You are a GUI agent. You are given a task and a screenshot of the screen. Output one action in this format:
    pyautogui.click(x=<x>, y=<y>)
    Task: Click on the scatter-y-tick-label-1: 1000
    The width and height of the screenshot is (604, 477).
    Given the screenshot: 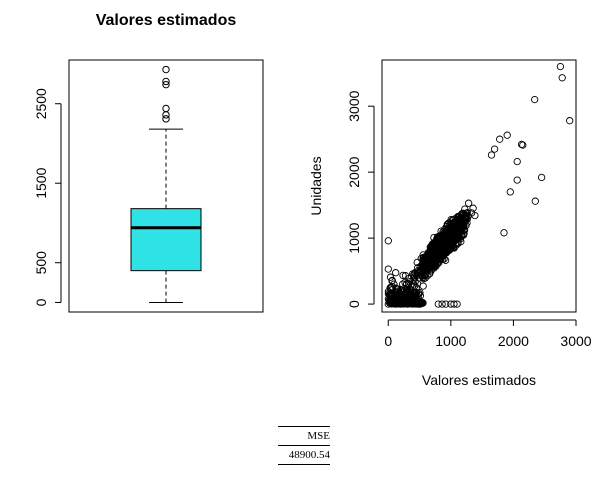 What is the action you would take?
    pyautogui.click(x=354, y=237)
    